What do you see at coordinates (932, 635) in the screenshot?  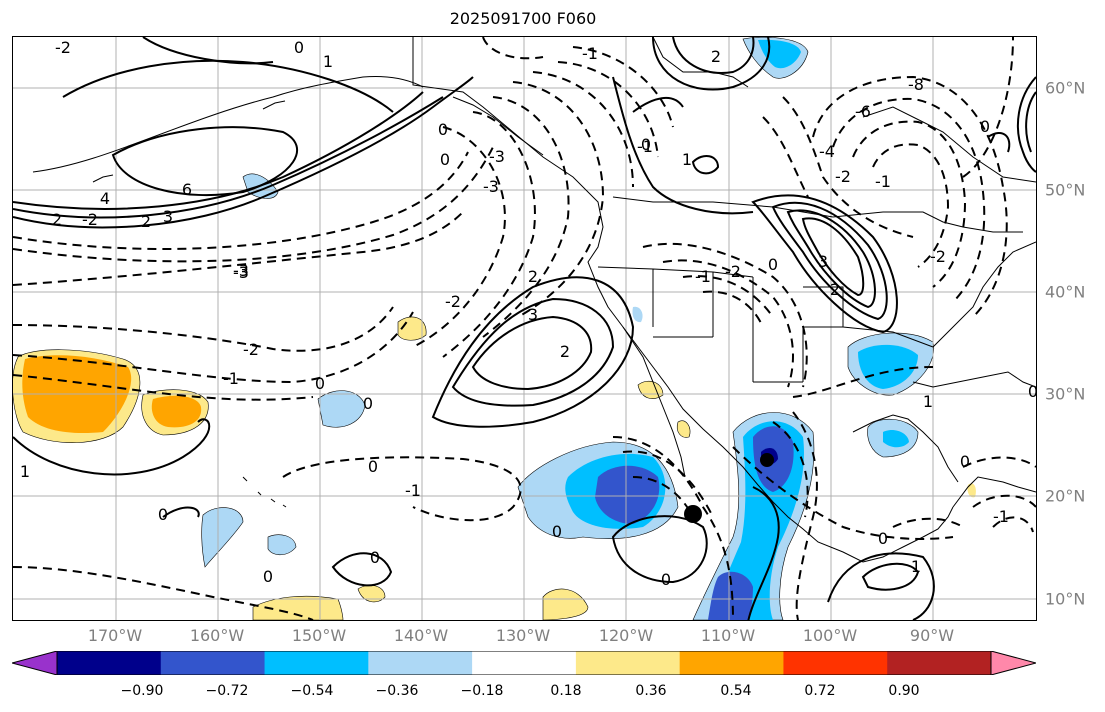 I see `lon-label: 90°W` at bounding box center [932, 635].